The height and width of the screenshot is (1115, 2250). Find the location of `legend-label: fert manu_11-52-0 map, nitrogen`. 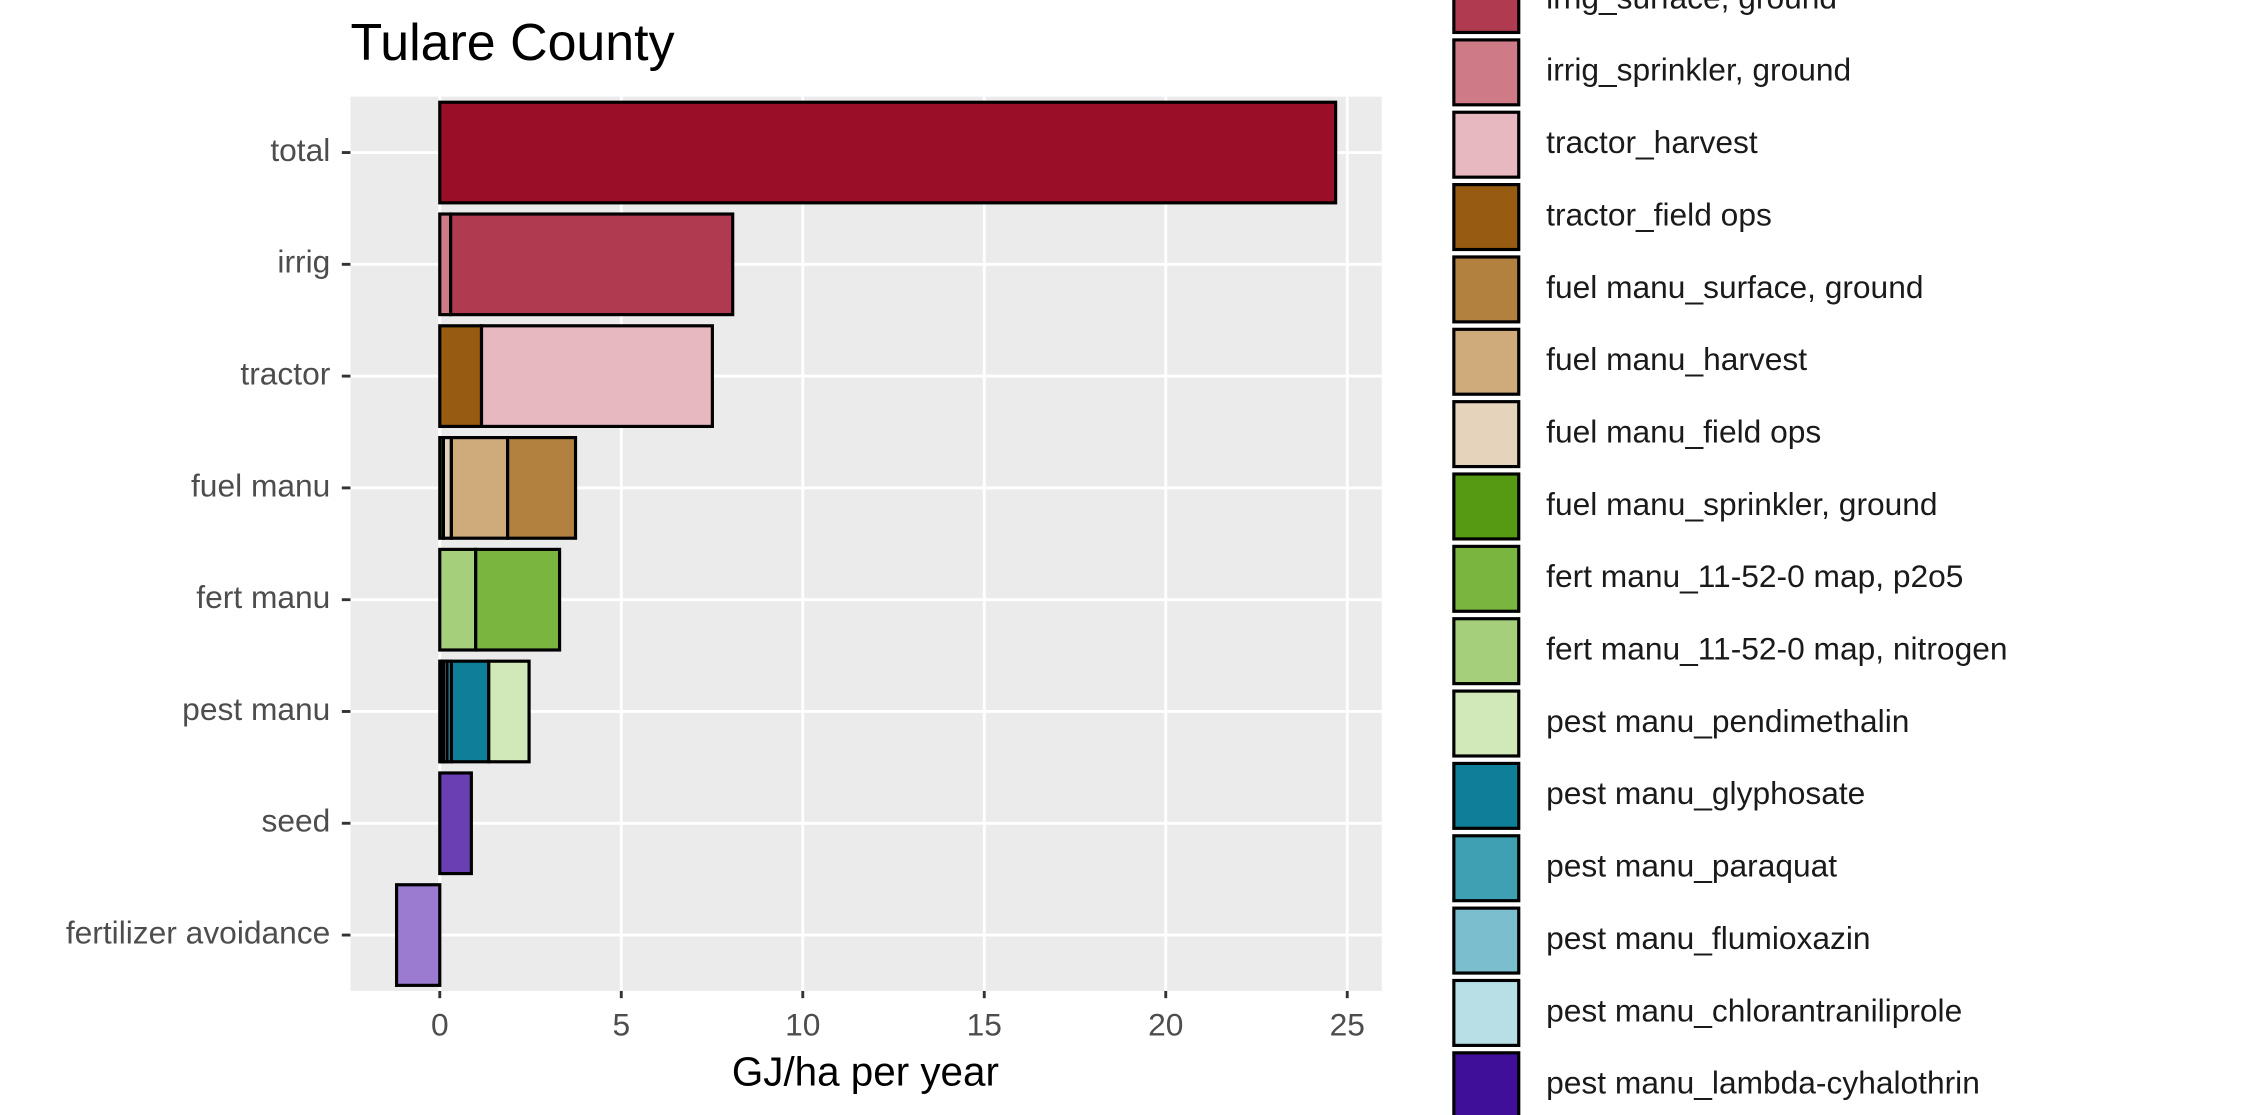

legend-label: fert manu_11-52-0 map, nitrogen is located at coordinates (1776, 649).